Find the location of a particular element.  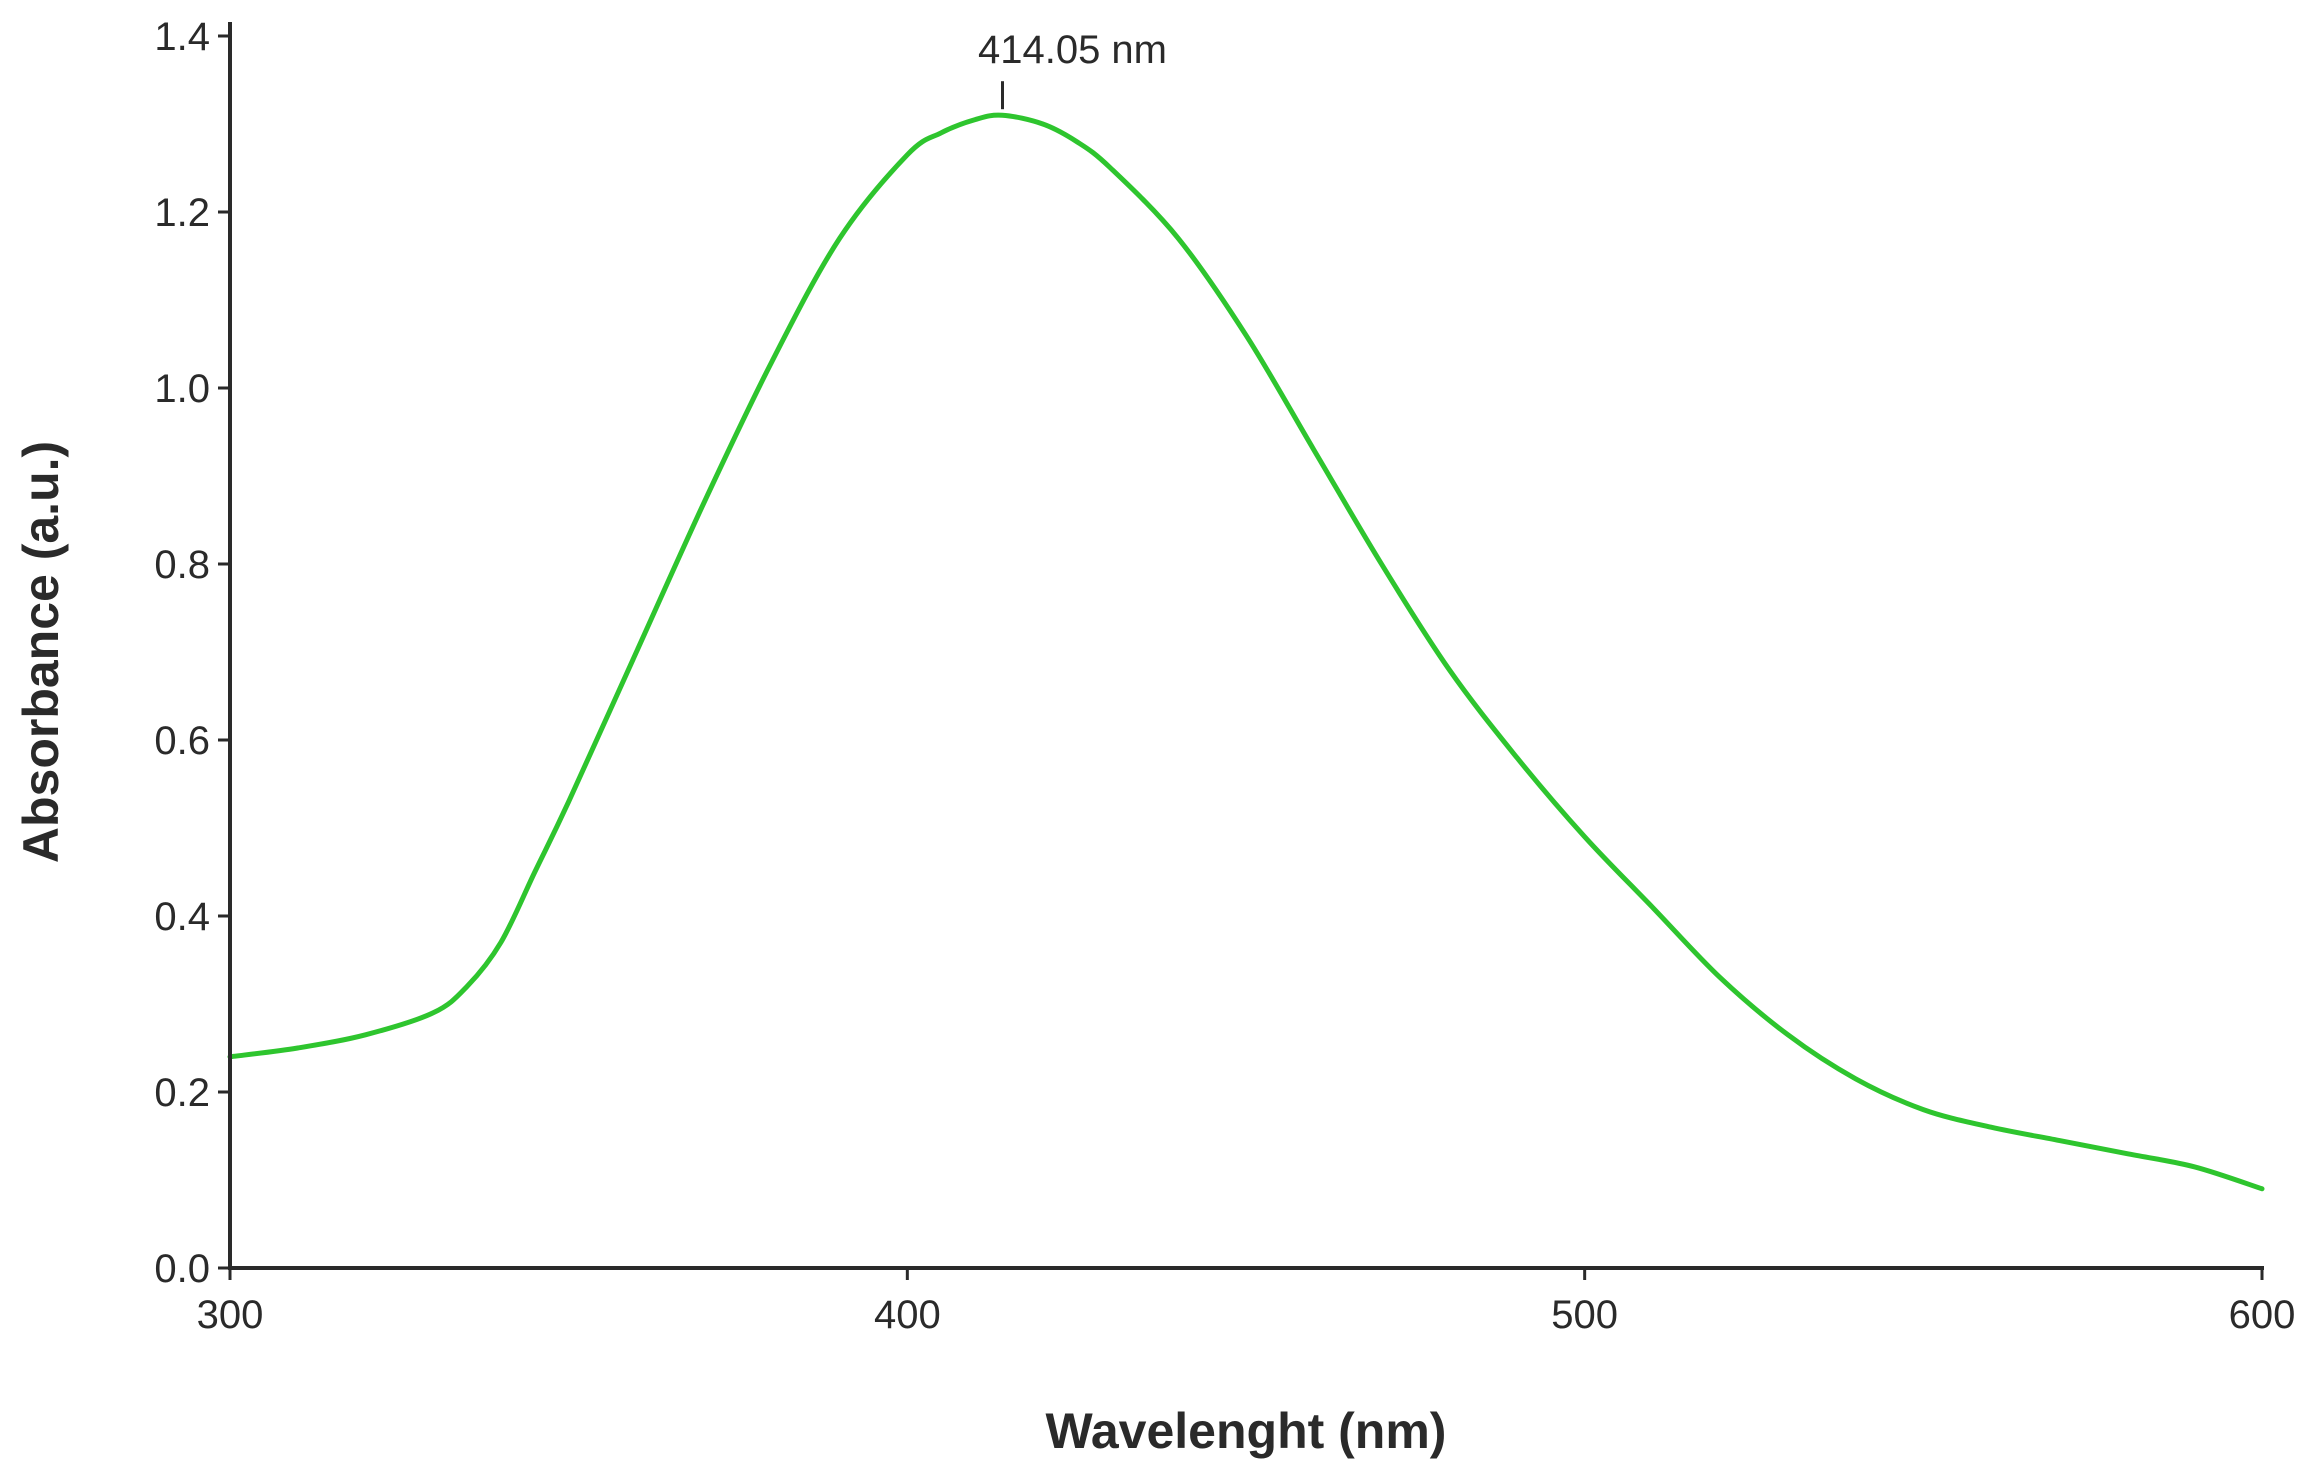

y-tick-label: 0.8 is located at coordinates (182, 565).